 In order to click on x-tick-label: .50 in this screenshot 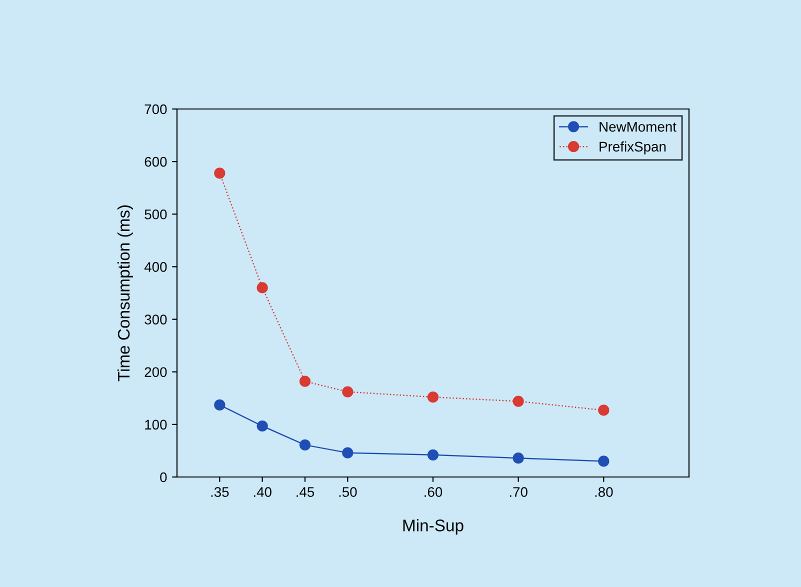, I will do `click(348, 492)`.